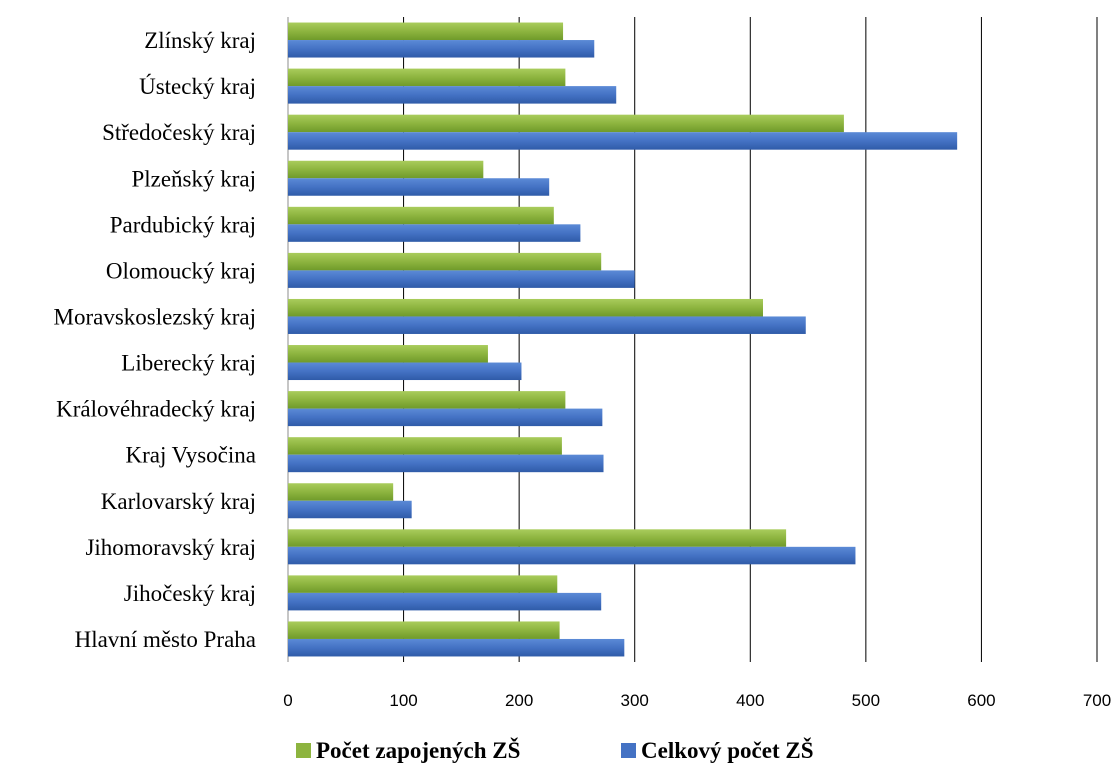 This screenshot has width=1118, height=769. I want to click on category-label: Pardubický kraj, so click(183, 224).